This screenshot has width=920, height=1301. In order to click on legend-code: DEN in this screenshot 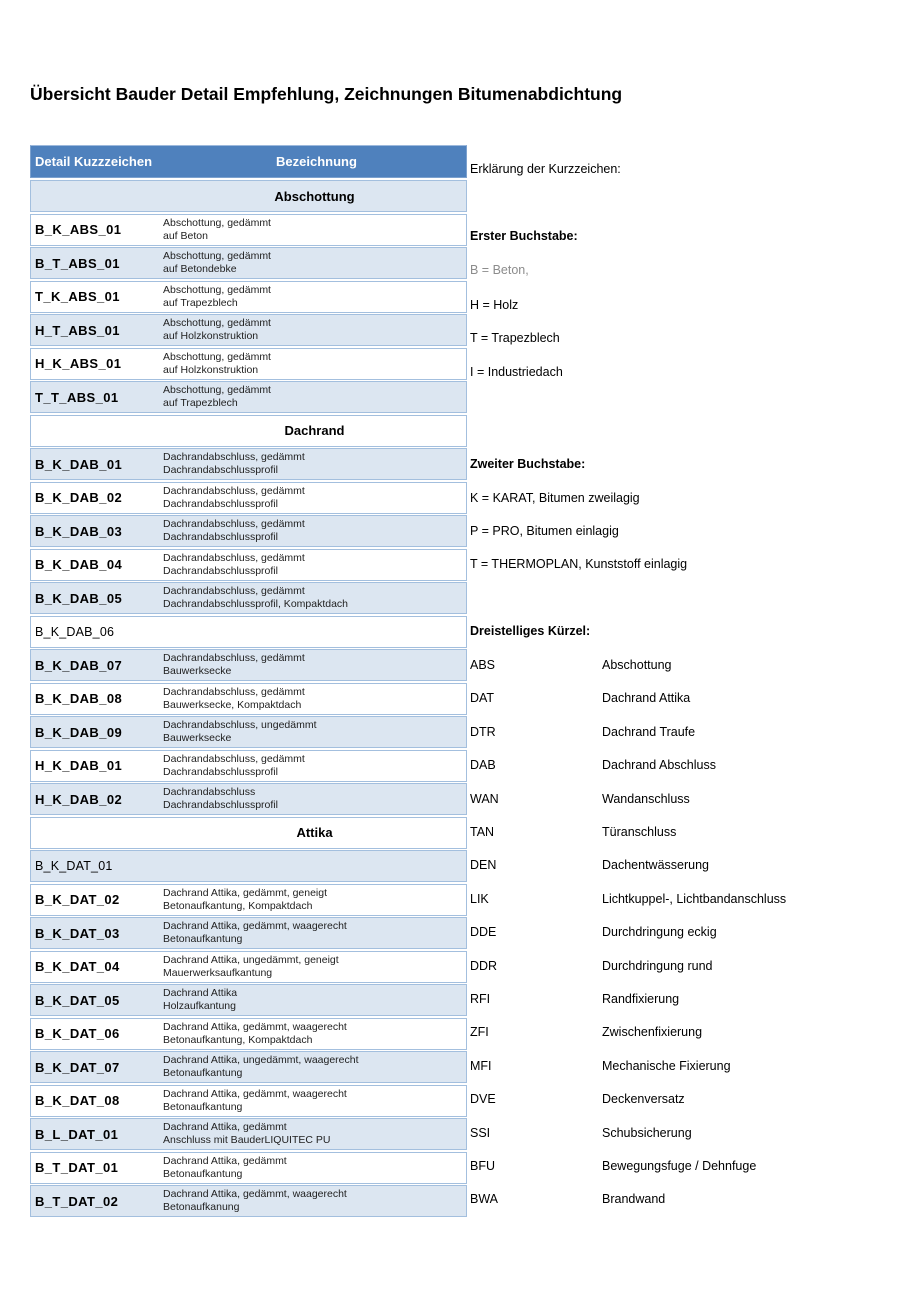, I will do `click(483, 865)`.